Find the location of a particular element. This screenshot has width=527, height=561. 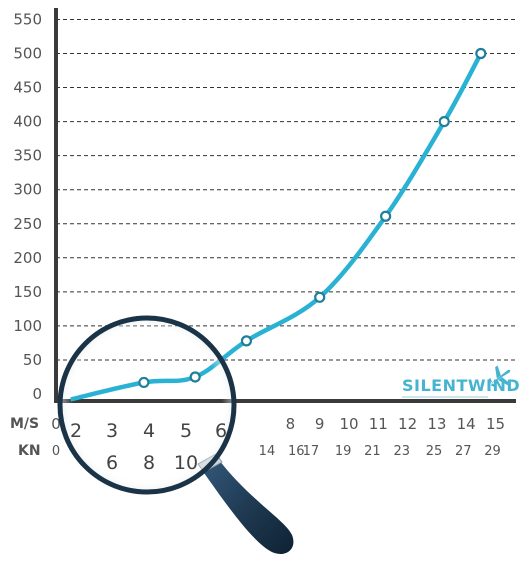

x-tick-label-ms: 9 is located at coordinates (320, 424).